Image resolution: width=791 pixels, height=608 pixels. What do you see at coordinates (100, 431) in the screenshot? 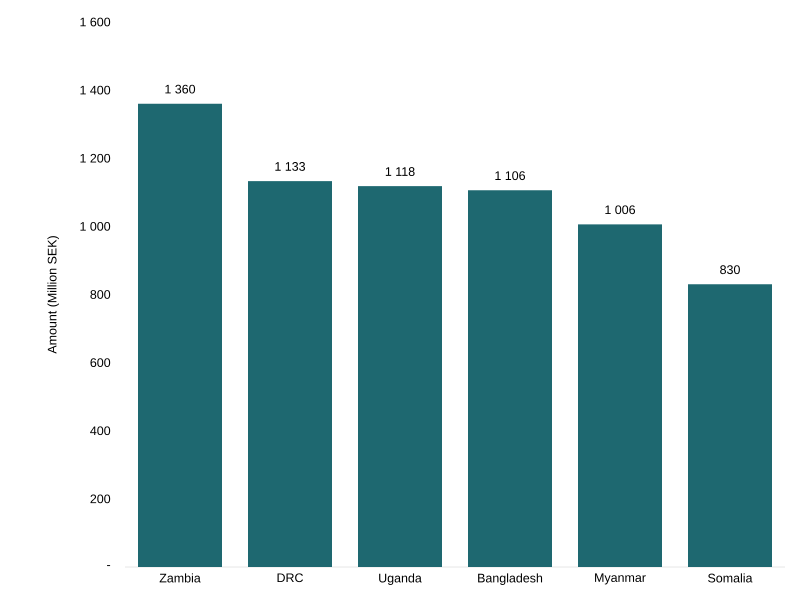
I see `y-tick-label: 400` at bounding box center [100, 431].